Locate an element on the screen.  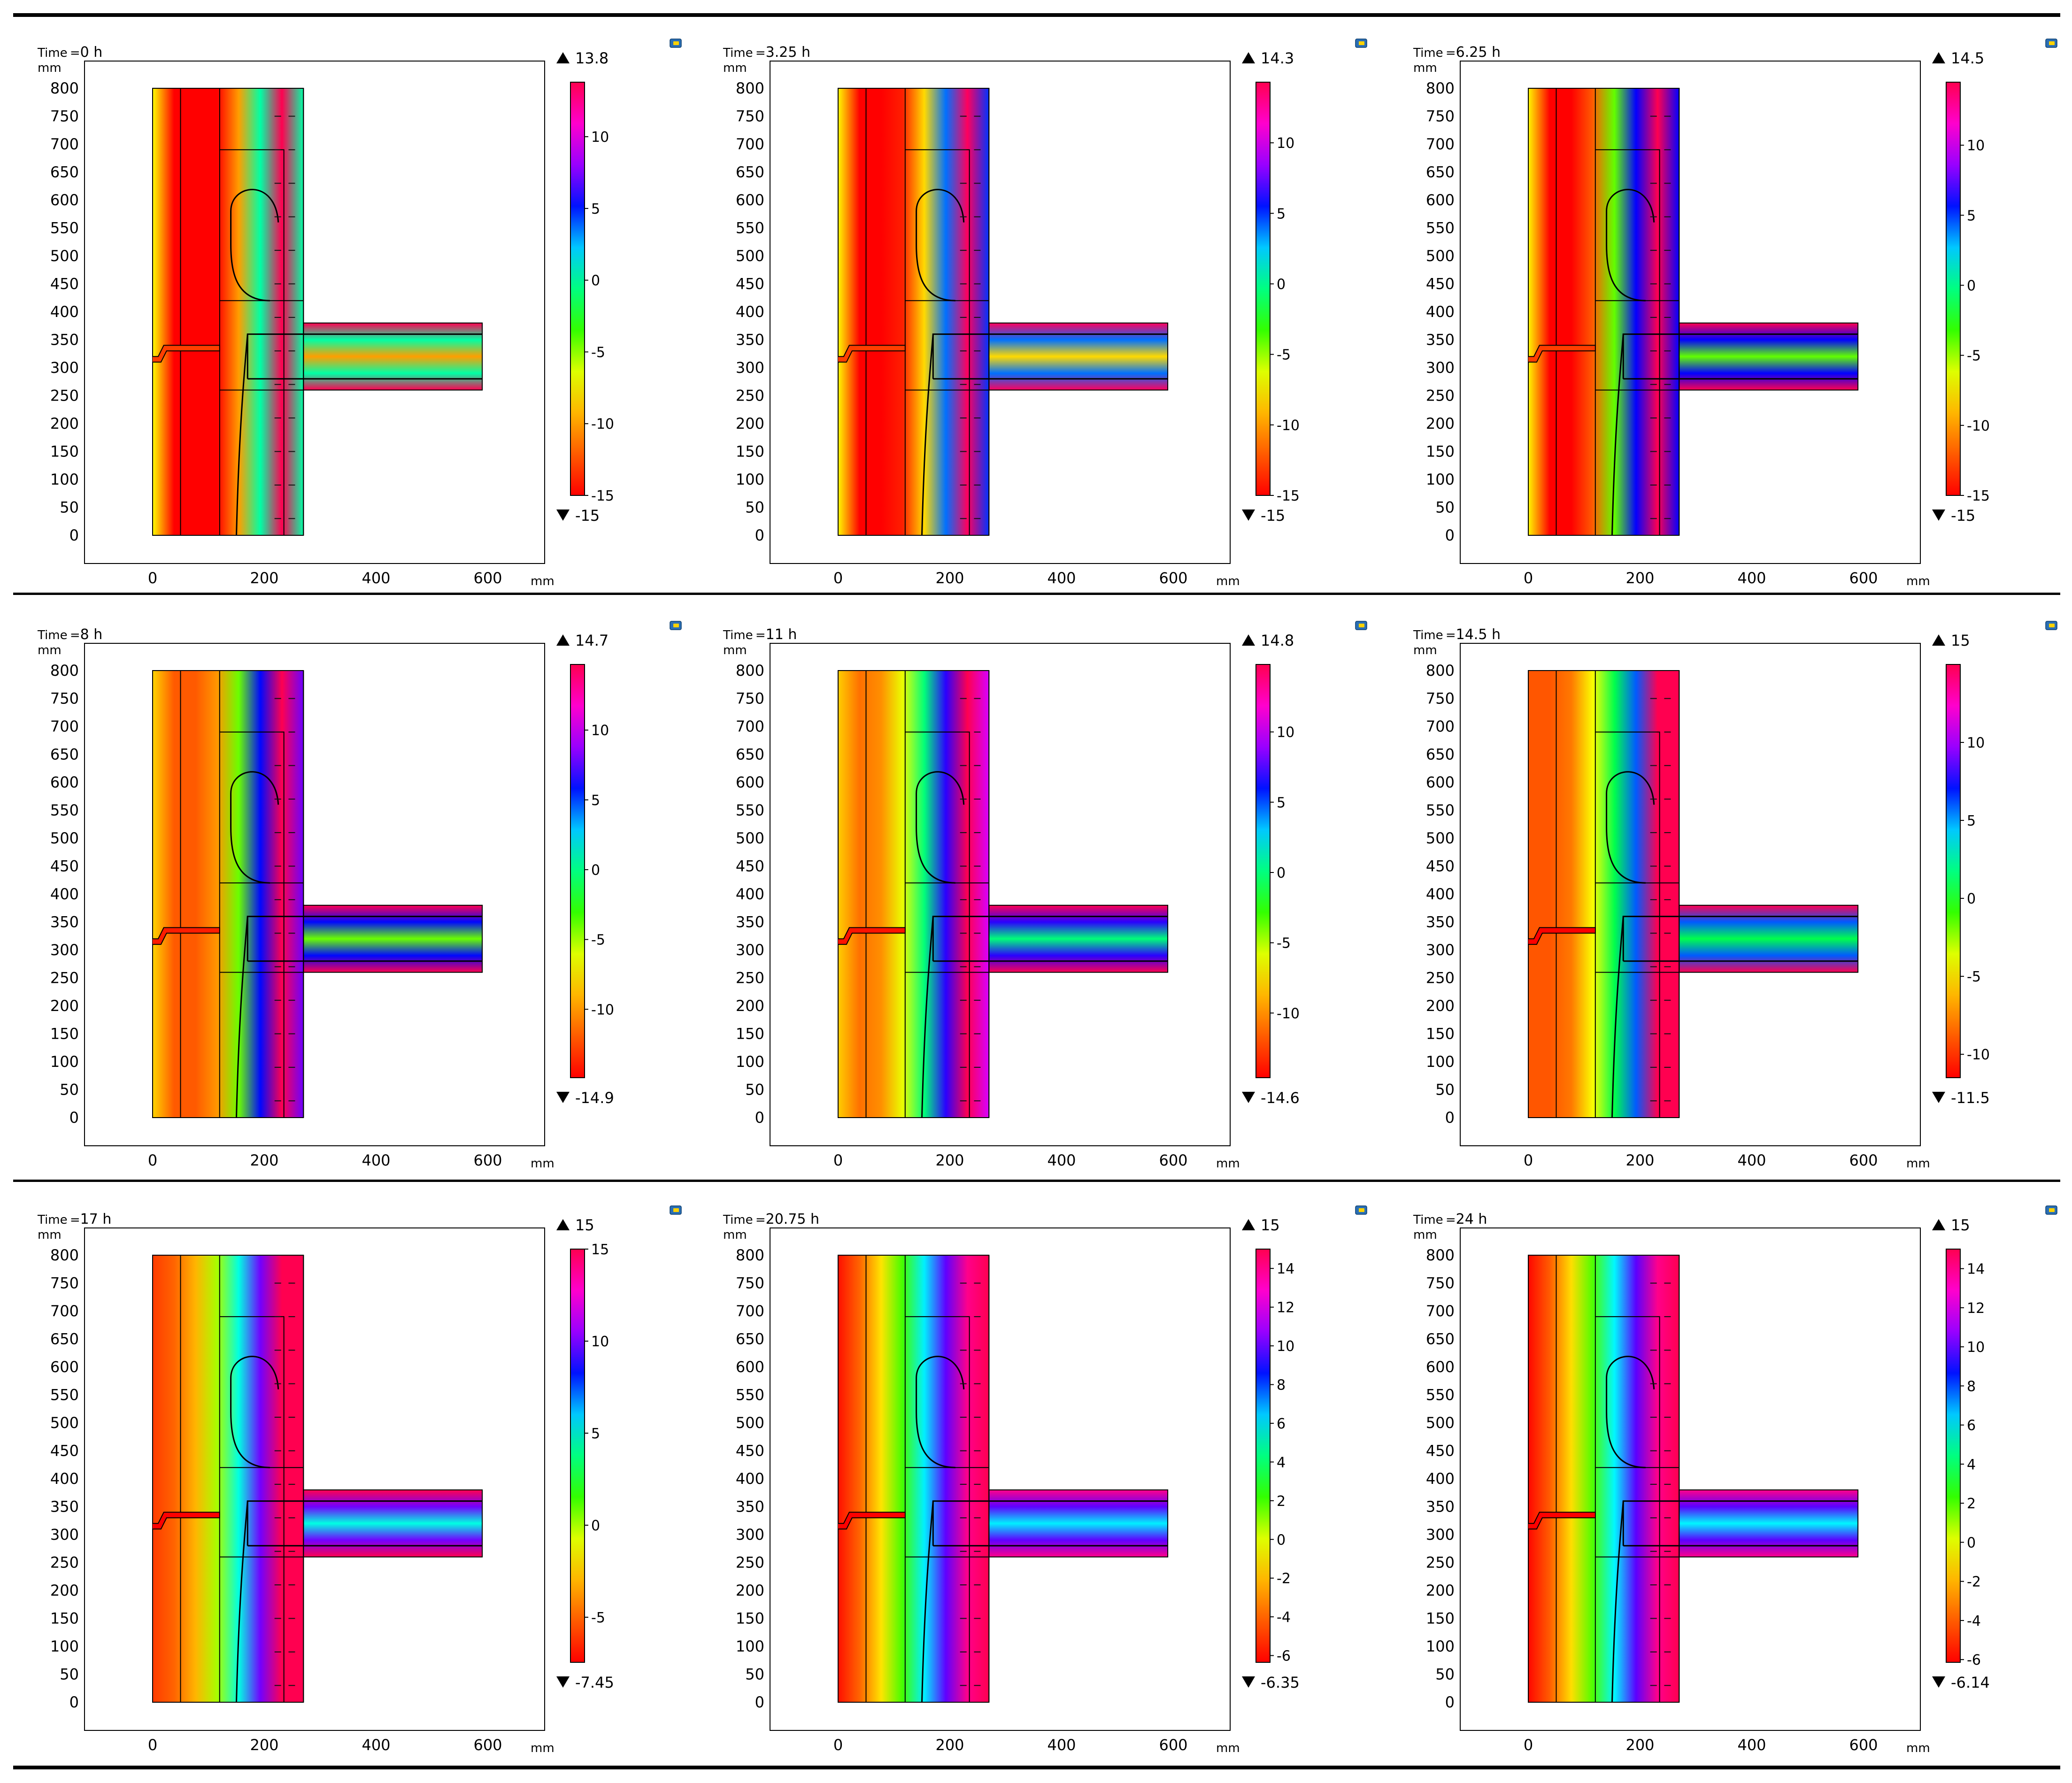
colorbar-min: -6.35 is located at coordinates (1280, 1682).